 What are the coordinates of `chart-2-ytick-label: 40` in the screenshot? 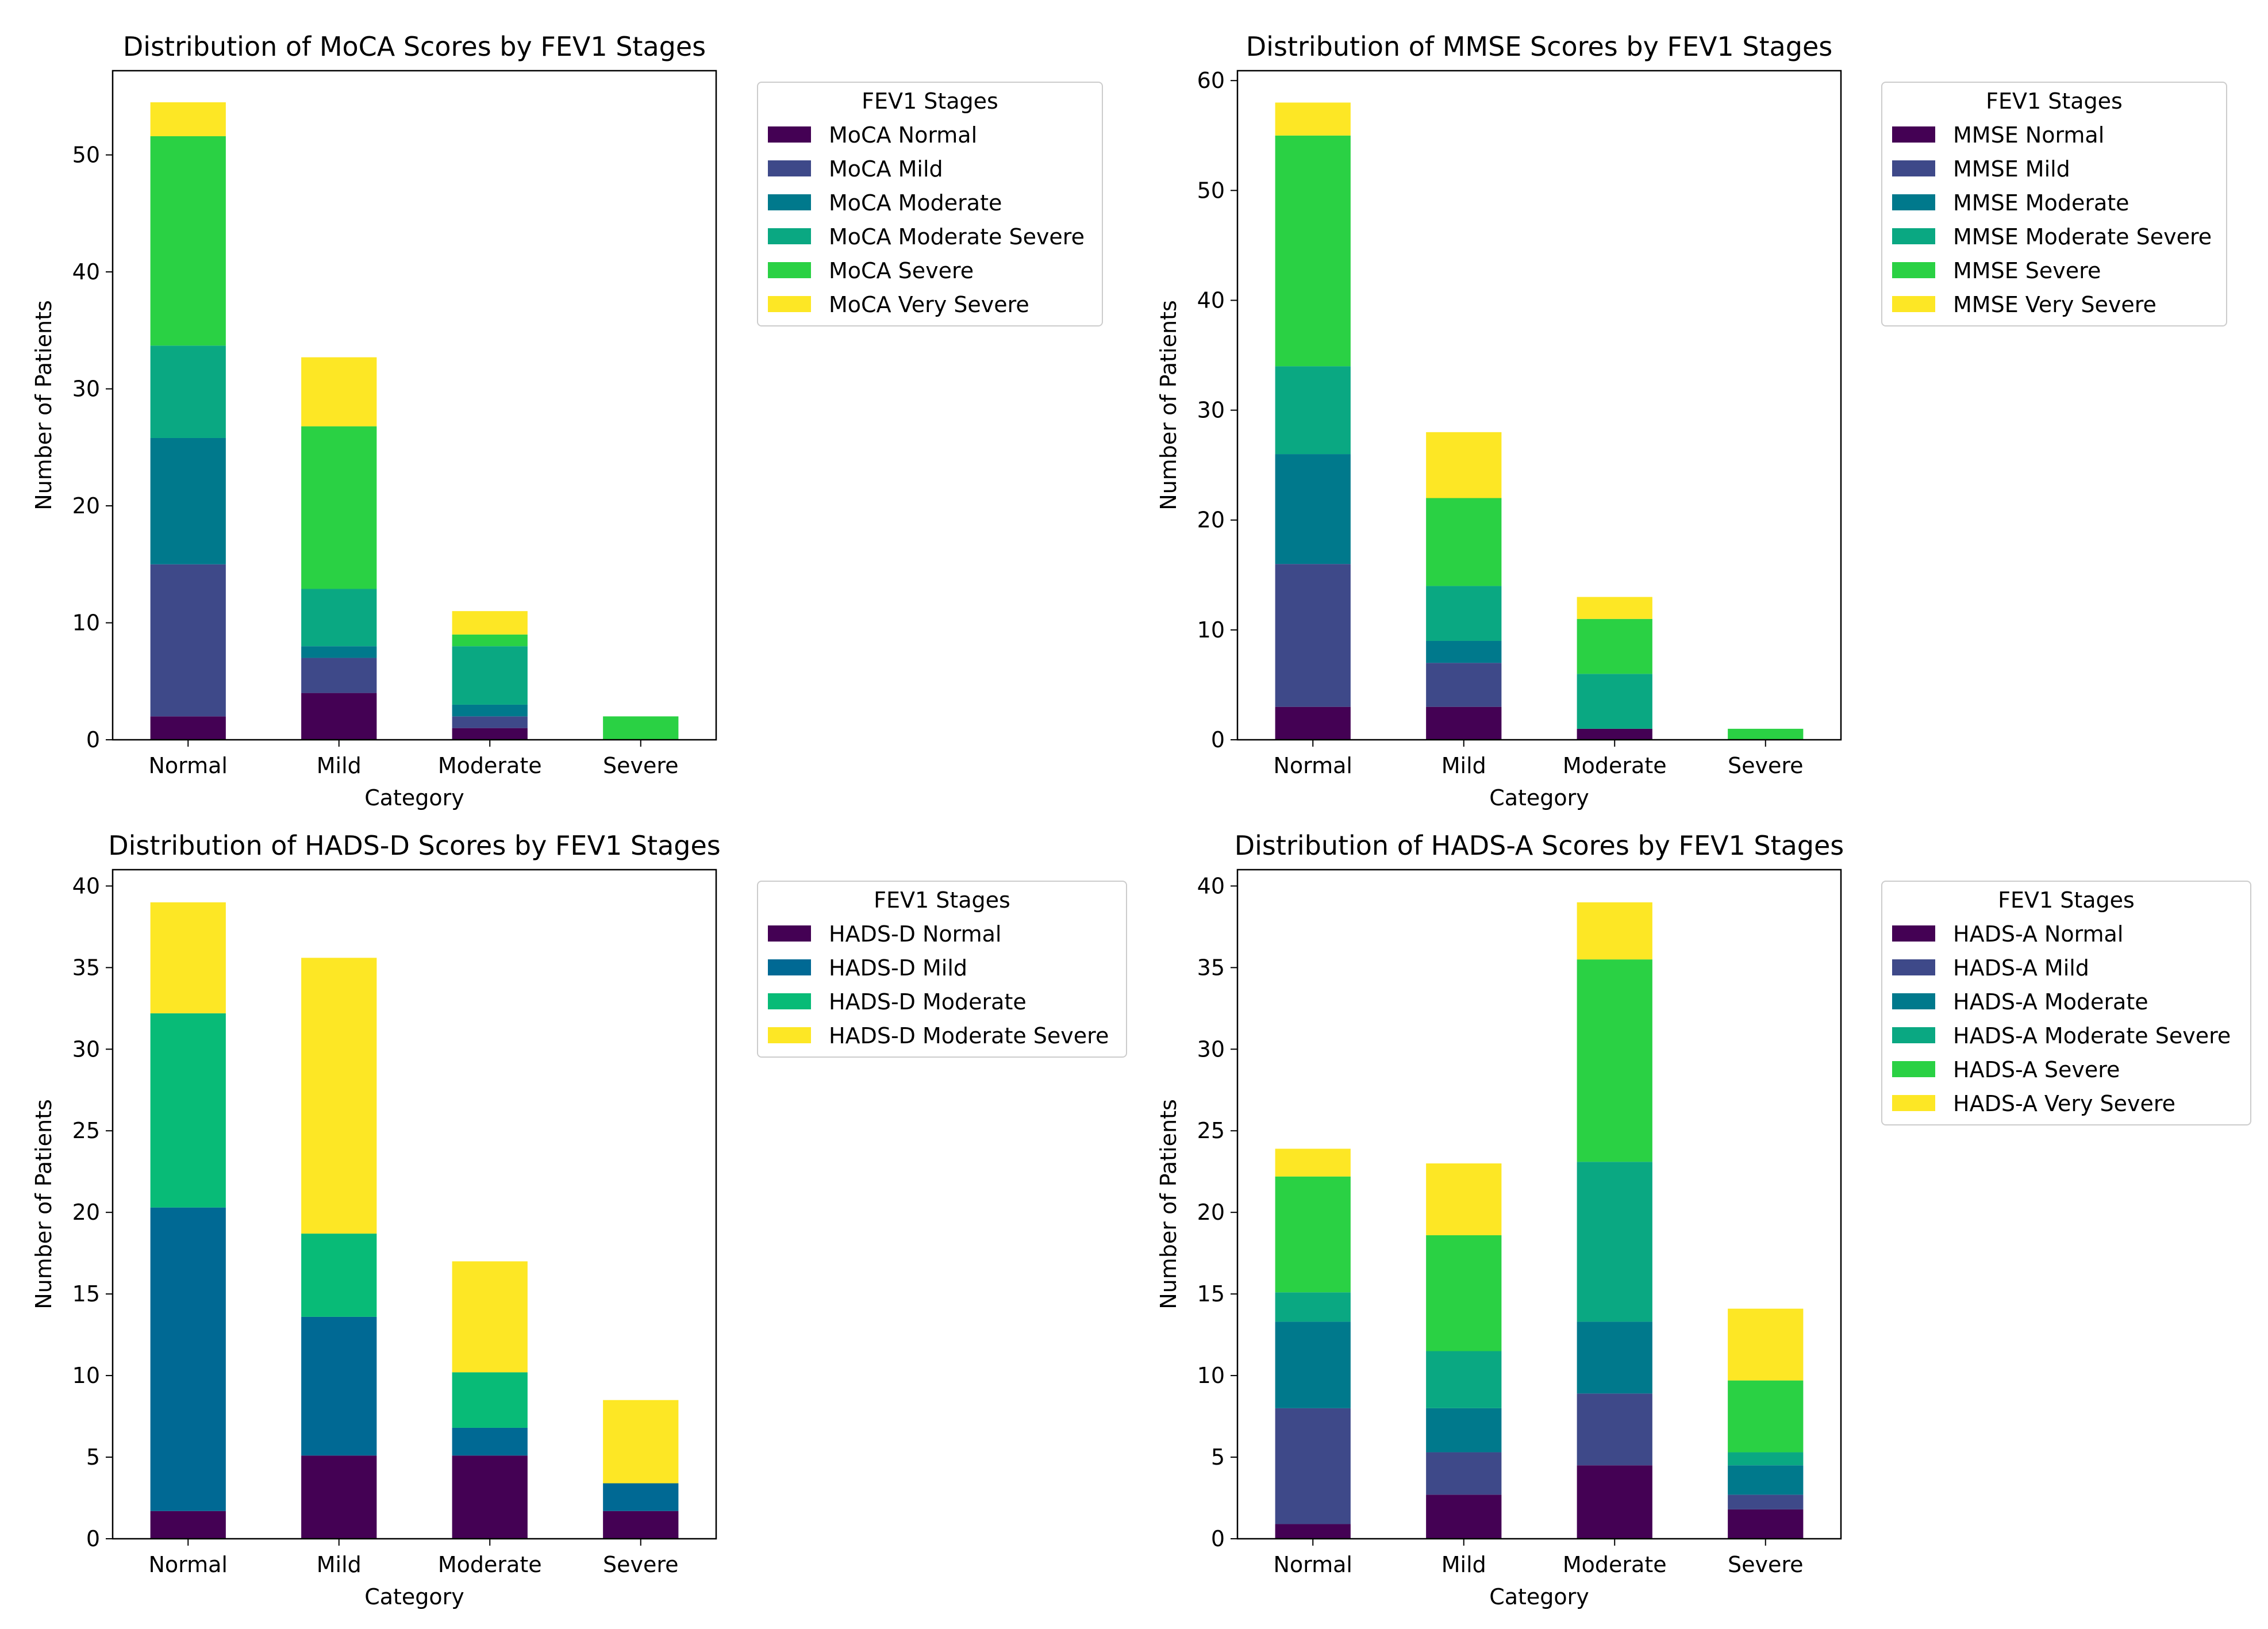 It's located at (1211, 300).